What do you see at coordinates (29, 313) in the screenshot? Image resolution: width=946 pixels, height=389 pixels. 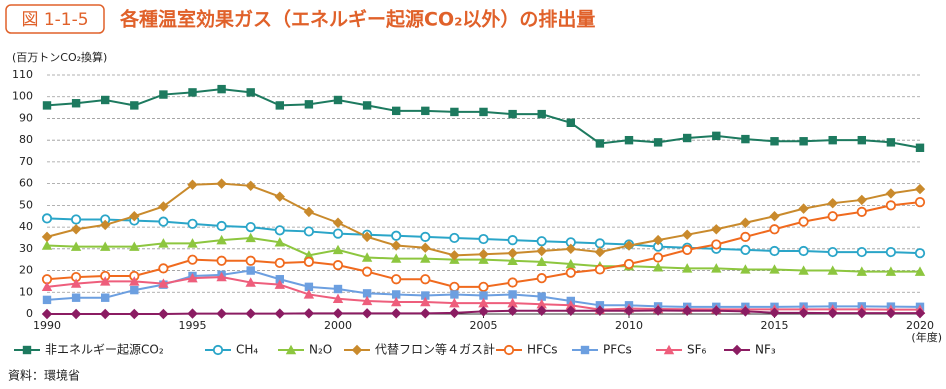 I see `y-tick-label: 0` at bounding box center [29, 313].